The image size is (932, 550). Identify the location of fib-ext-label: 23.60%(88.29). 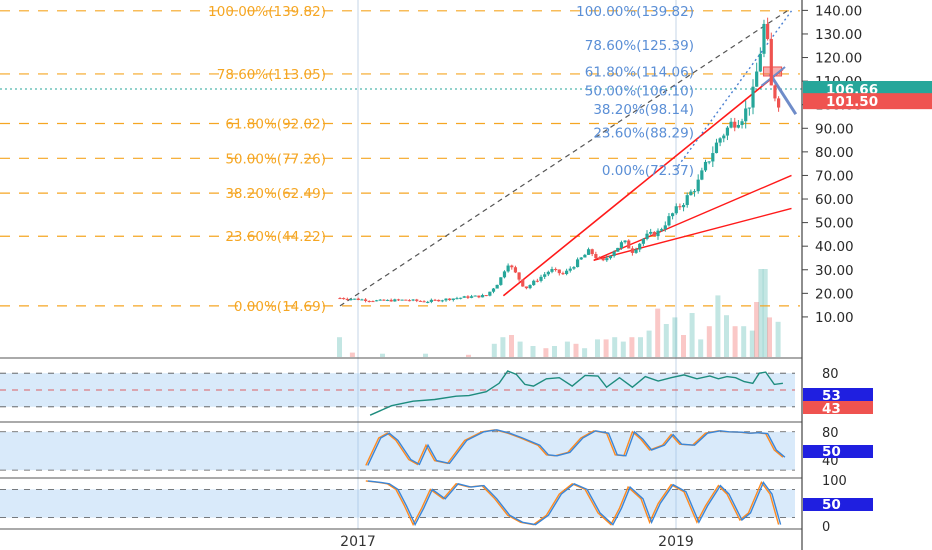
(643, 133).